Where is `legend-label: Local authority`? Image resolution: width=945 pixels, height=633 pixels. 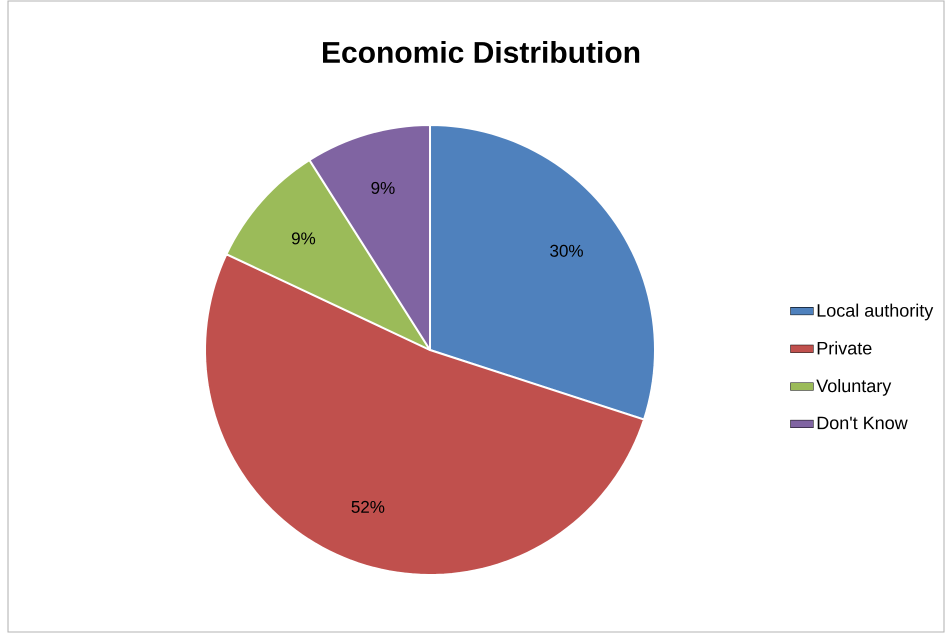 legend-label: Local authority is located at coordinates (876, 312).